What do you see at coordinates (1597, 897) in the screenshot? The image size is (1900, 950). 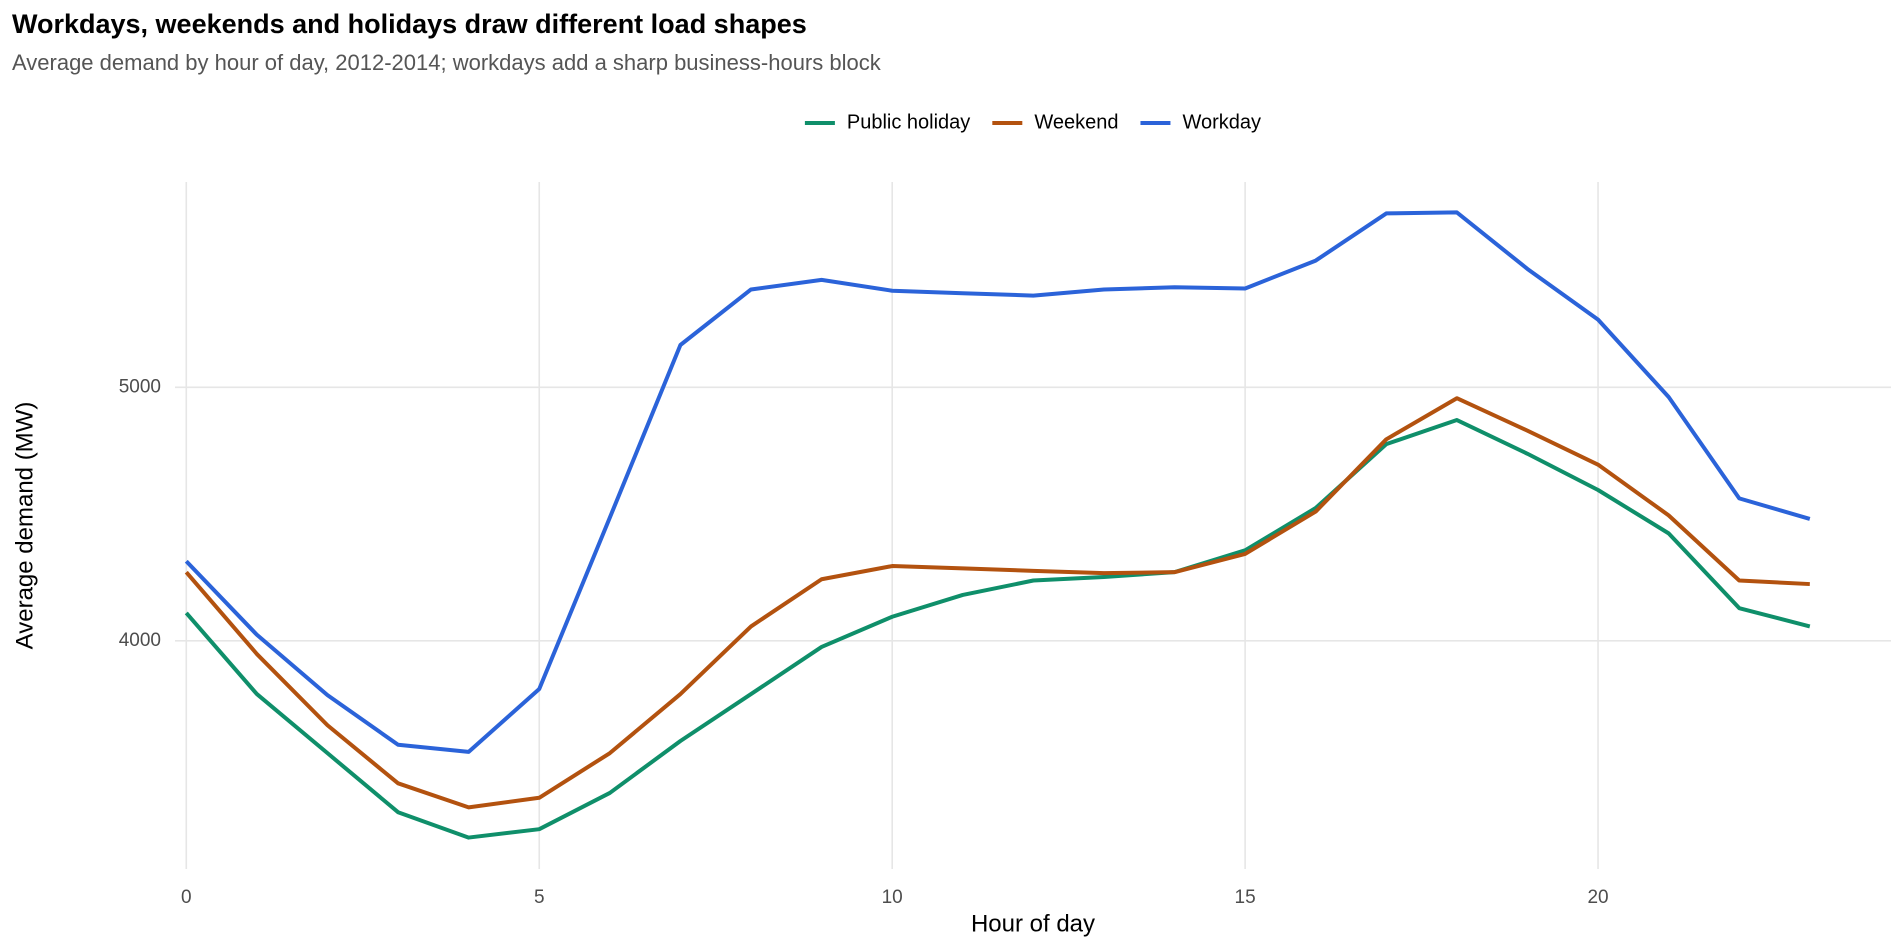 I see `x-tick-label: 20` at bounding box center [1597, 897].